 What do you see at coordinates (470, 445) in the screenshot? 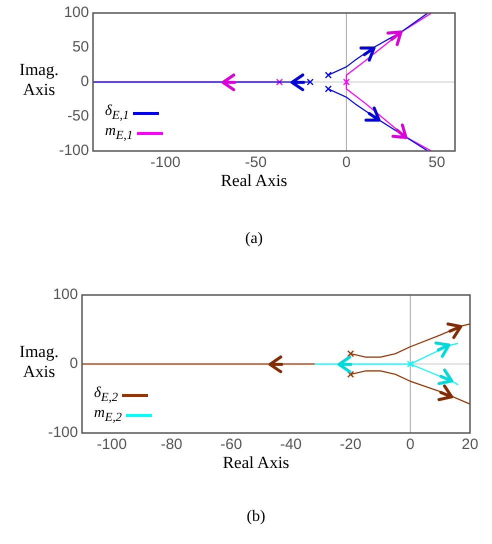
I see `x-tick-label: 20` at bounding box center [470, 445].